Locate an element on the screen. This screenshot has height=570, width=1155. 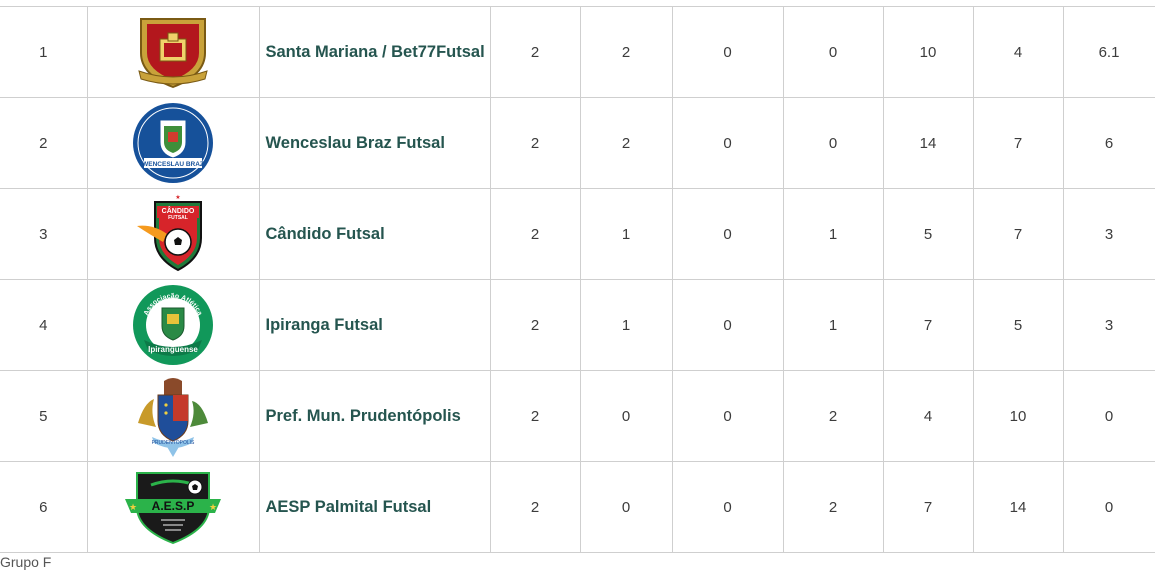
wenceslau-braz-crest-icon: WENCESLAU BRAZ is located at coordinates (173, 143).